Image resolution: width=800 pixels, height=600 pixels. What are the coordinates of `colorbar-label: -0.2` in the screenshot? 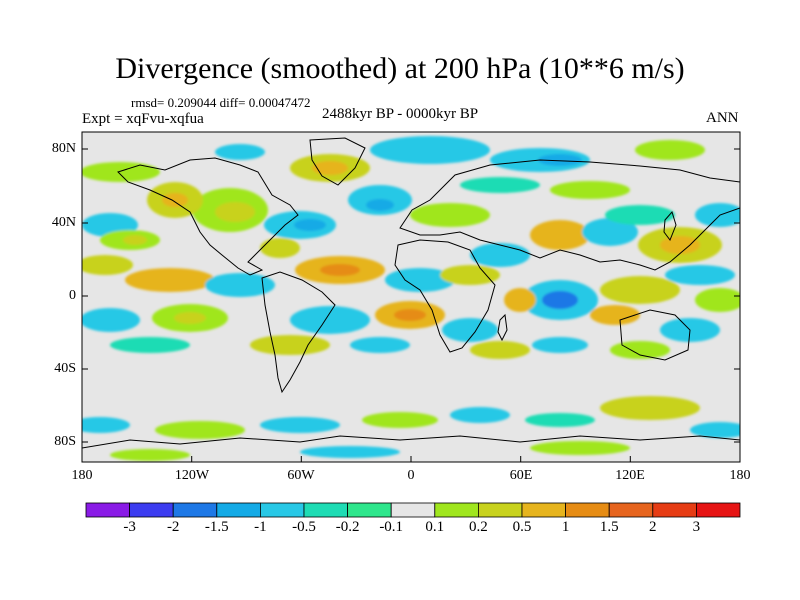 It's located at (347, 527).